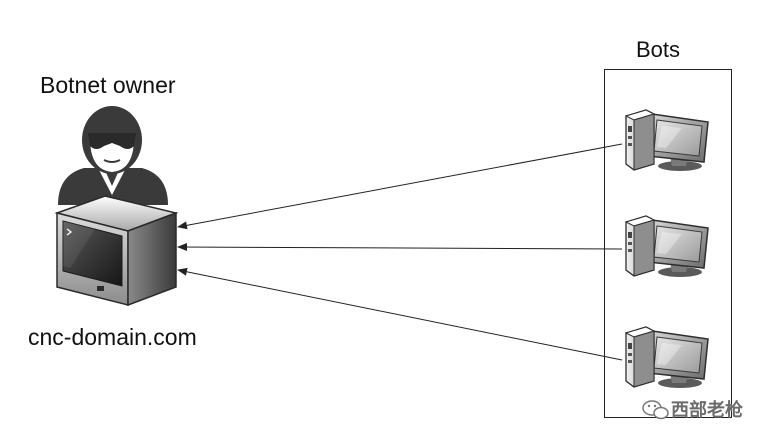  What do you see at coordinates (113, 155) in the screenshot?
I see `hacker-icon` at bounding box center [113, 155].